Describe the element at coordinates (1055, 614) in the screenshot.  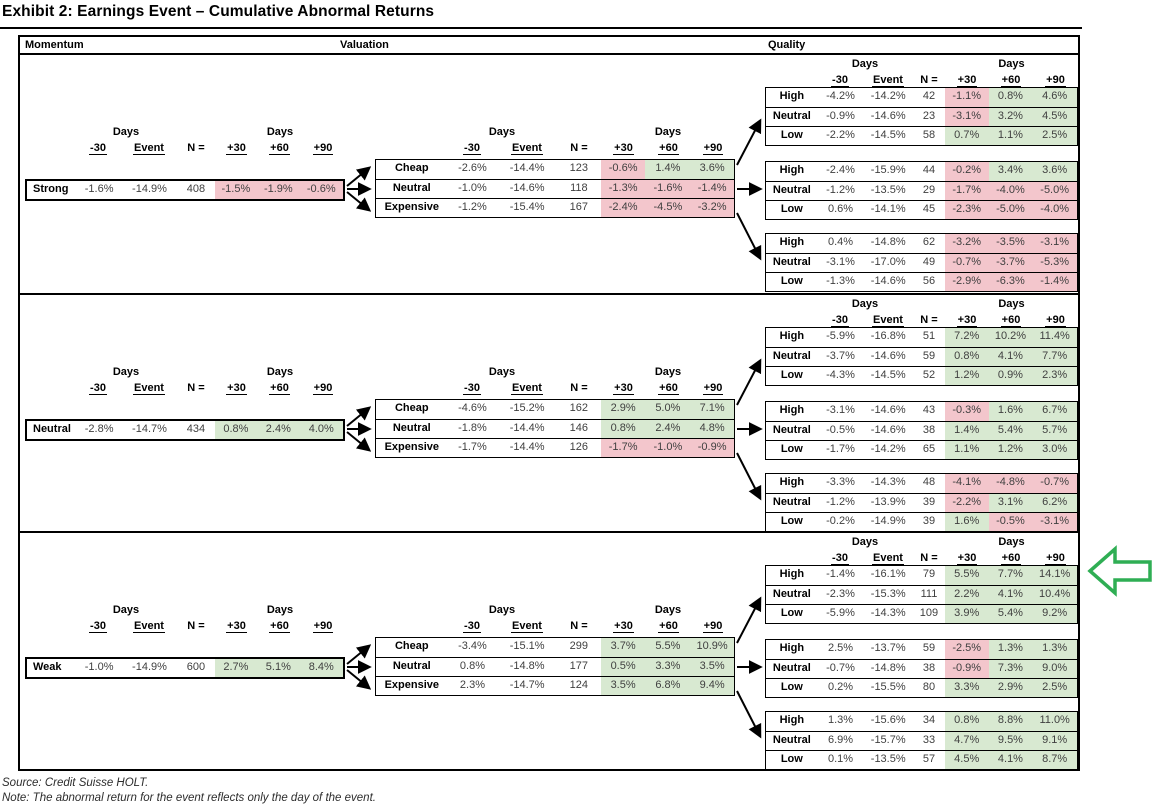
I see `cell-plus90: 9.2%` at that location.